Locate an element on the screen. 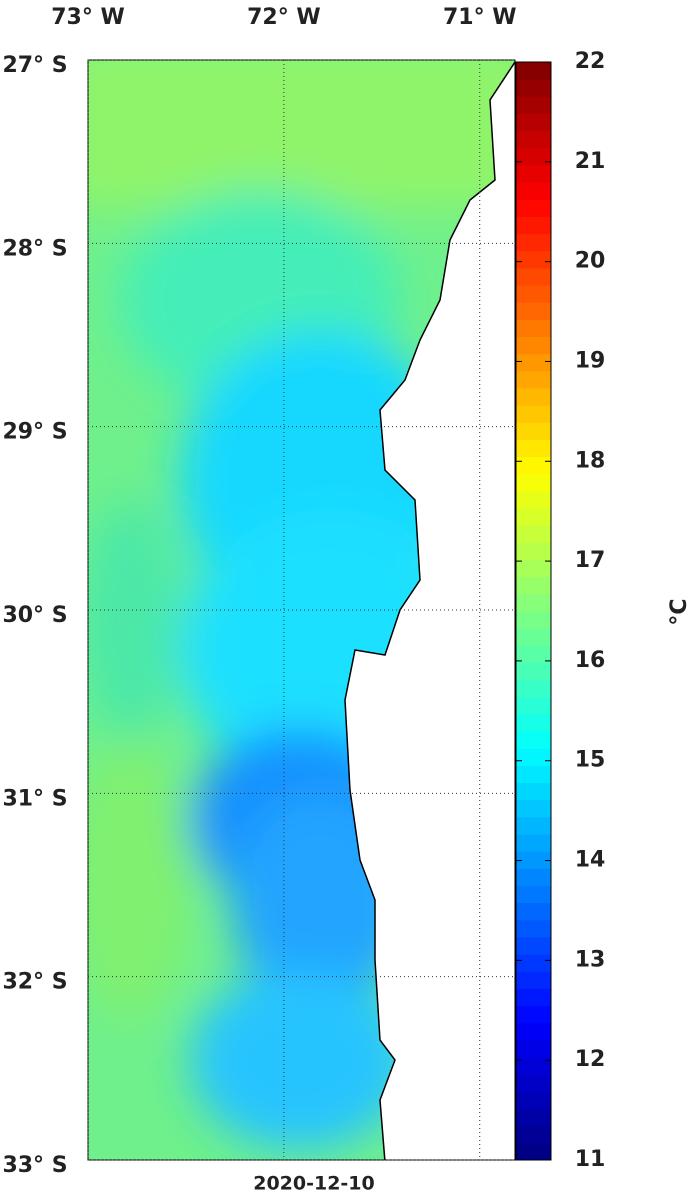 Image resolution: width=697 pixels, height=1193 pixels. lat-tick-label: 33° S is located at coordinates (34, 1165).